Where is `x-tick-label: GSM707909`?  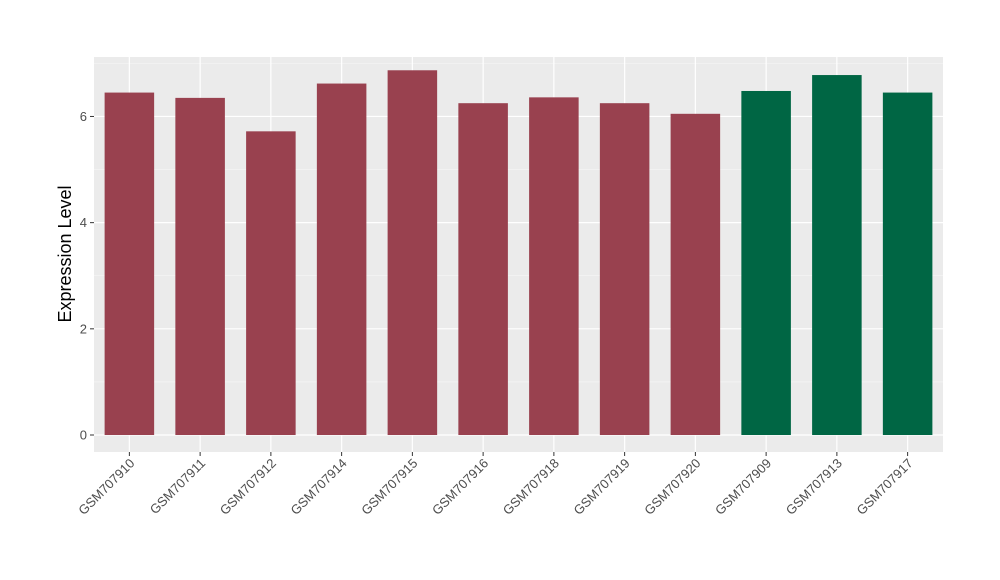
x-tick-label: GSM707909 is located at coordinates (743, 487).